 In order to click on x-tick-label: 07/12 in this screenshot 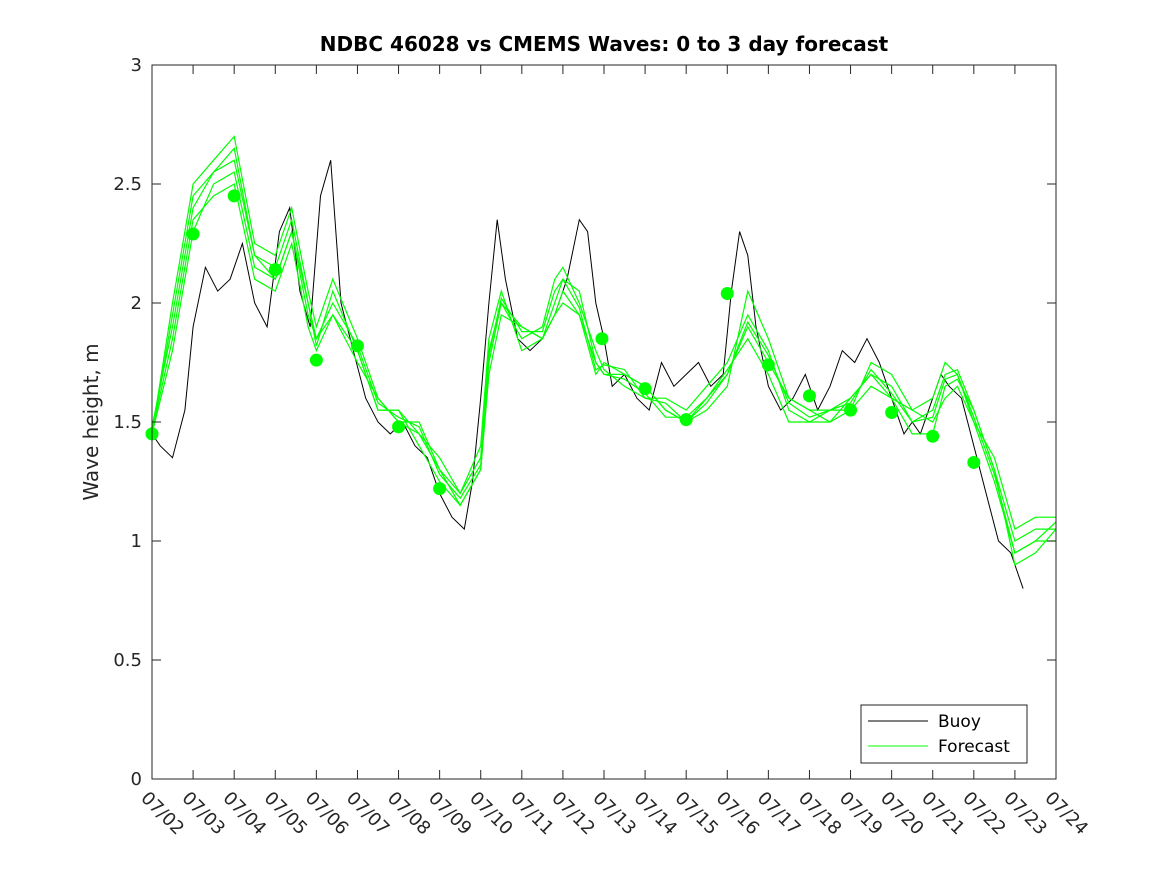, I will do `click(573, 814)`.